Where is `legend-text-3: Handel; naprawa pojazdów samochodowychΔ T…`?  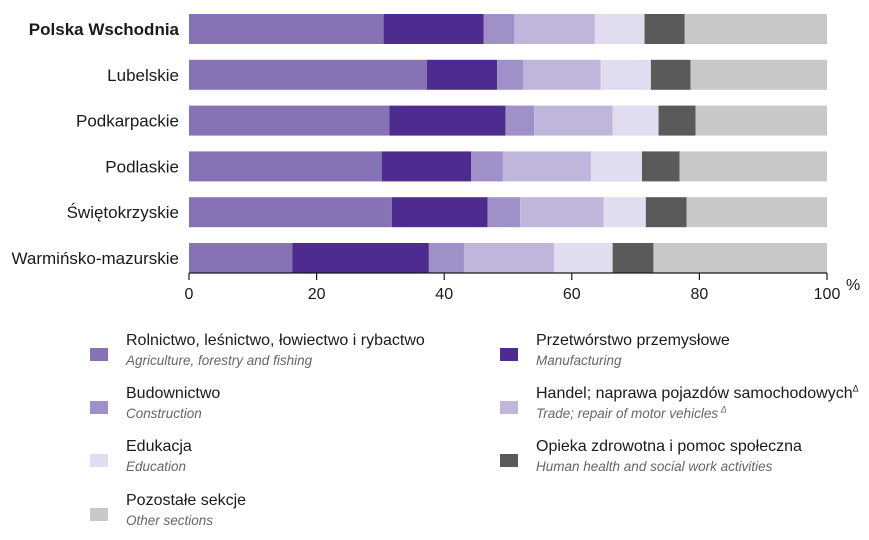
legend-text-3: Handel; naprawa pojazdów samochodowychΔ T… is located at coordinates (697, 403).